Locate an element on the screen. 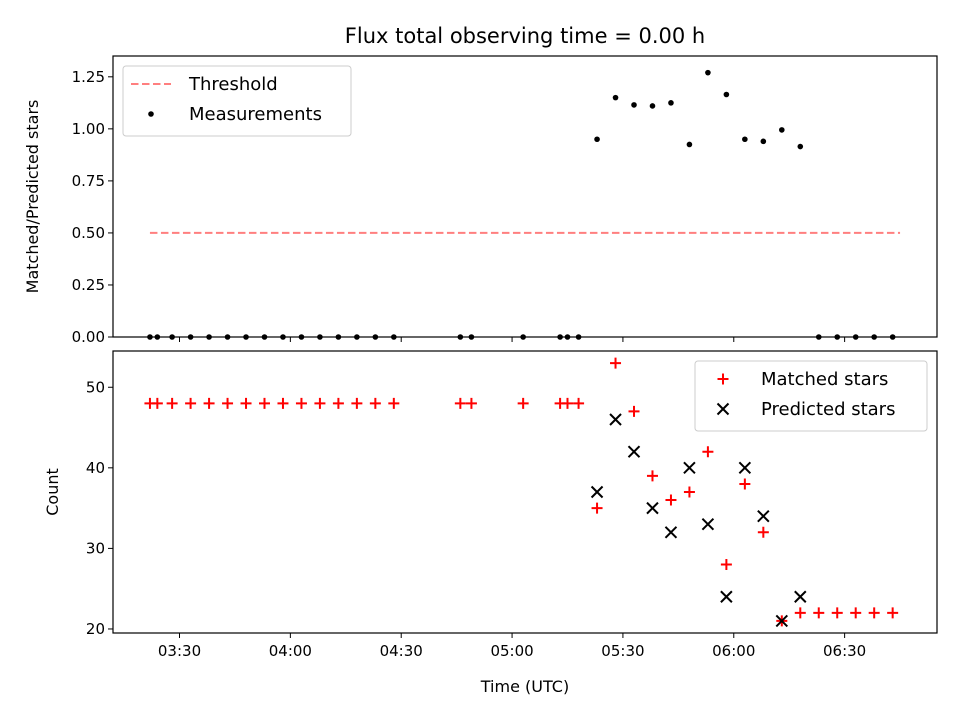 Image resolution: width=960 pixels, height=720 pixels. y-tick-label-0-4: 1.00 is located at coordinates (88, 129).